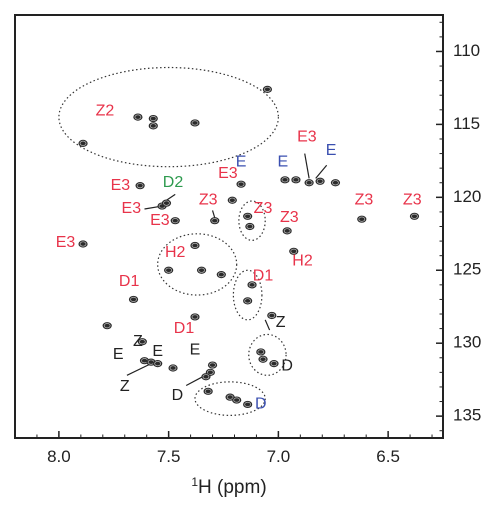 The image size is (502, 507). Describe the element at coordinates (160, 220) in the screenshot. I see `peak-label-11: E3` at that location.